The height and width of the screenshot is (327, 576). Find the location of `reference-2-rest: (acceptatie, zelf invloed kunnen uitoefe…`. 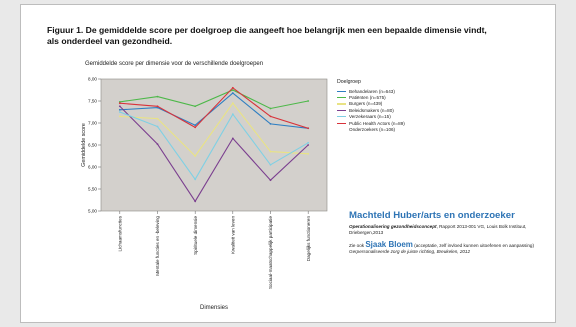

reference-2-rest: (acceptatie, zelf invloed kunnen uitoefe… is located at coordinates (473, 245).